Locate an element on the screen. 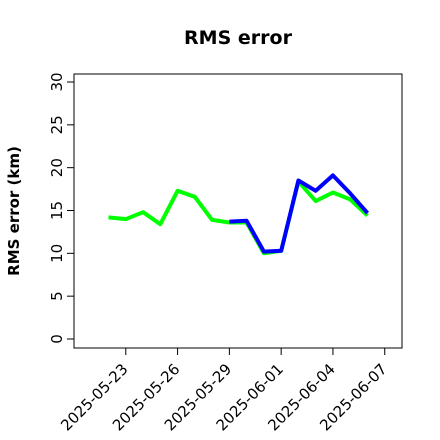 The height and width of the screenshot is (440, 440). y-axis-label: RMS error (km) is located at coordinates (14, 211).